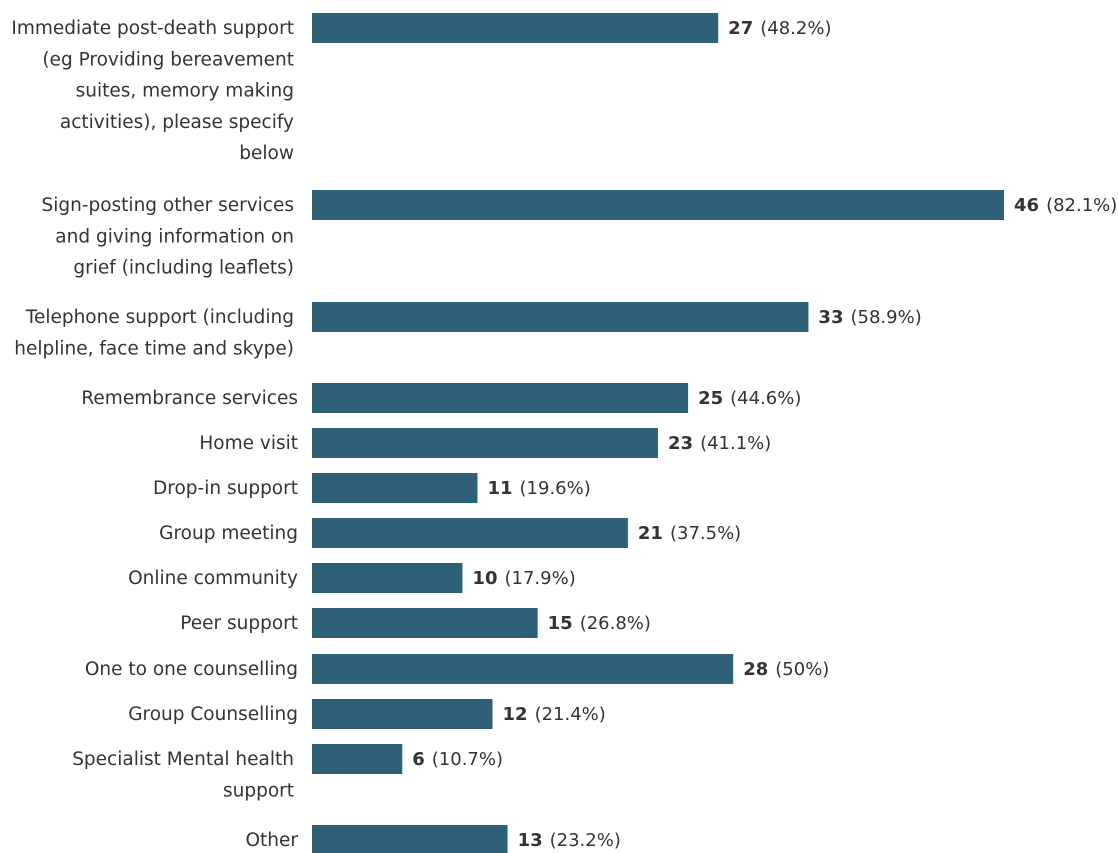 This screenshot has width=1118, height=853. I want to click on category-label-line: One to one counselling, so click(191, 669).